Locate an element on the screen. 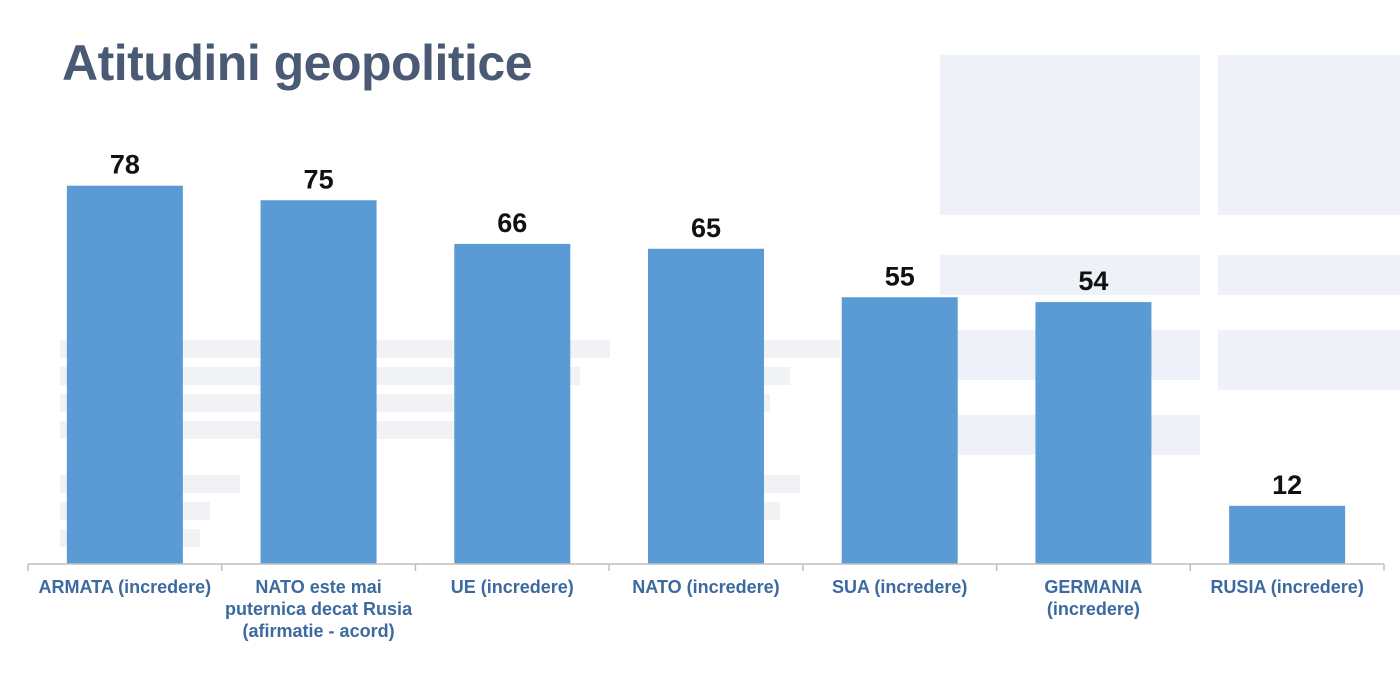 Image resolution: width=1400 pixels, height=694 pixels. category-label: ARMATA (incredere) is located at coordinates (125, 587).